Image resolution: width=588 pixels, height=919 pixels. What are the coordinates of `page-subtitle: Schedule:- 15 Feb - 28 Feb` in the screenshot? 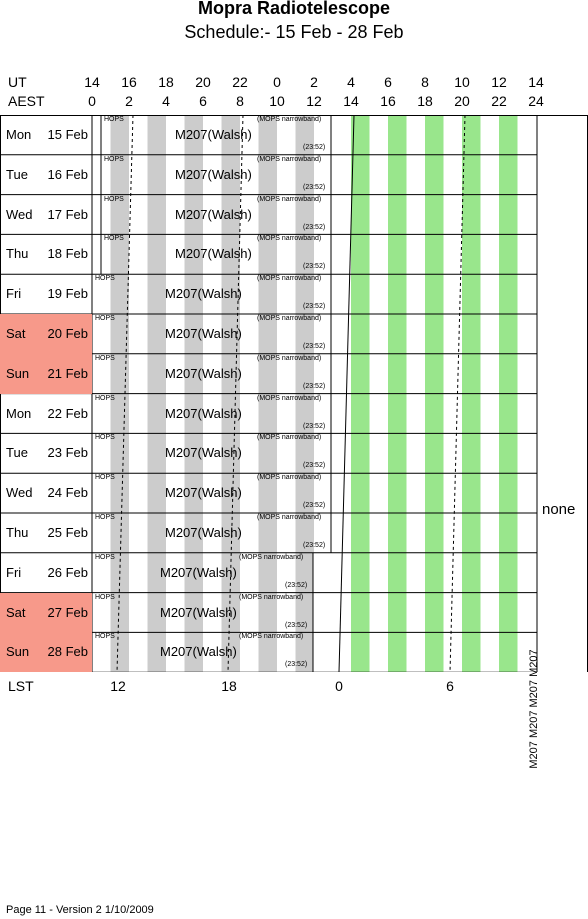 It's located at (294, 32).